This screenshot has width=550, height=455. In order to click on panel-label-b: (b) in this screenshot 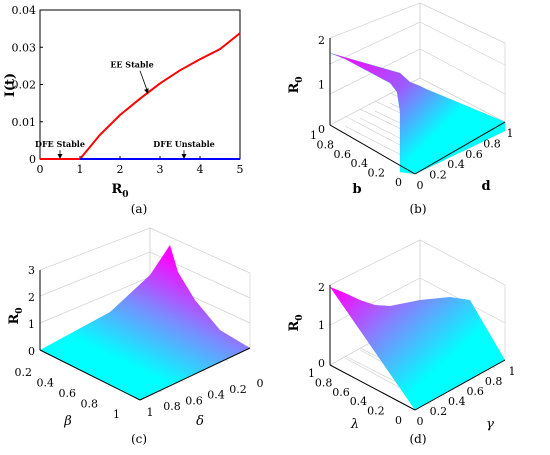, I will do `click(417, 209)`.